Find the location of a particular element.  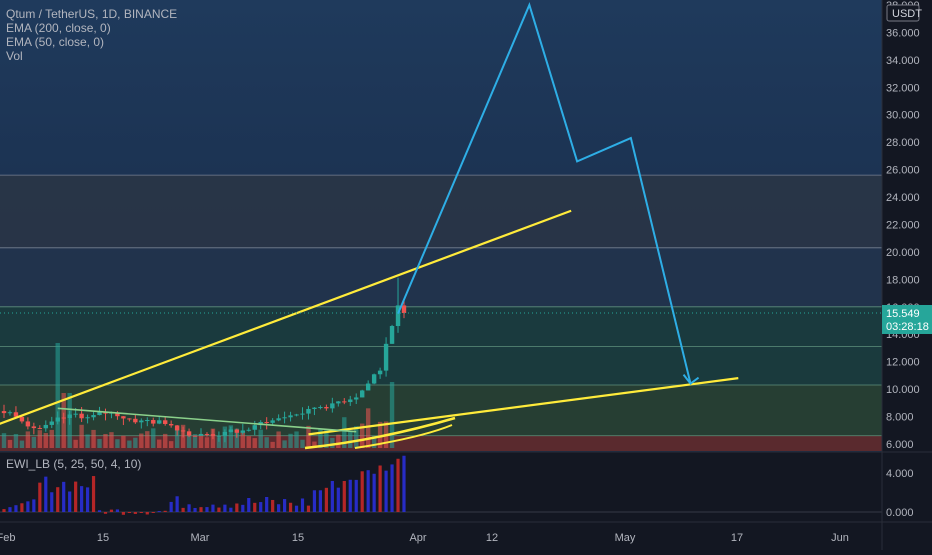

oscillator-legend: EWI_LB (5, 25, 50, 4, 10) is located at coordinates (74, 464).